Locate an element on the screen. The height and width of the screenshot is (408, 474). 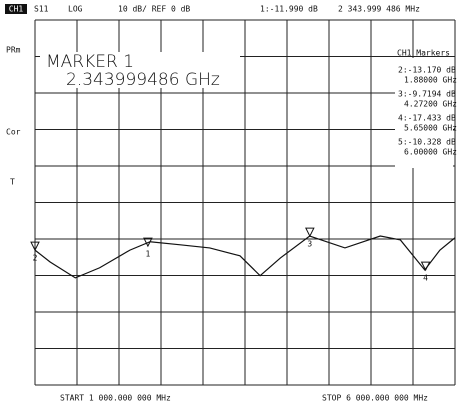
marker-row-freq: 6.00000 GHz is located at coordinates (430, 152).